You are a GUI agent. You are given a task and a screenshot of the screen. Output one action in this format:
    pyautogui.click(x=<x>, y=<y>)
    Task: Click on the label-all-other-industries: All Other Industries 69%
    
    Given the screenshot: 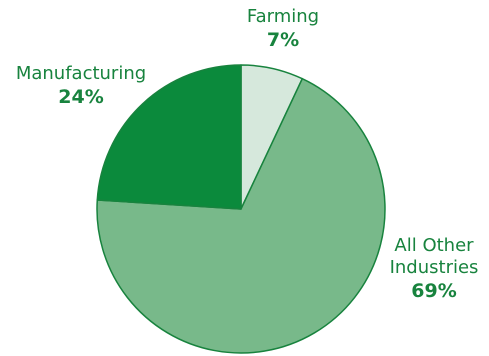 What is the action you would take?
    pyautogui.click(x=434, y=269)
    